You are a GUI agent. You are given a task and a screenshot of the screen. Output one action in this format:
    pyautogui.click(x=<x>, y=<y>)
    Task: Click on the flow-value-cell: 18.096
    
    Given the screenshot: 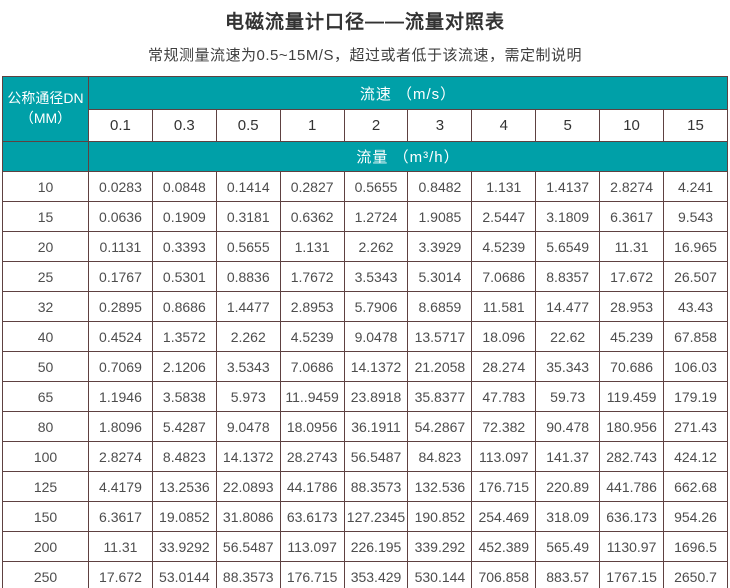 What is the action you would take?
    pyautogui.click(x=504, y=336)
    